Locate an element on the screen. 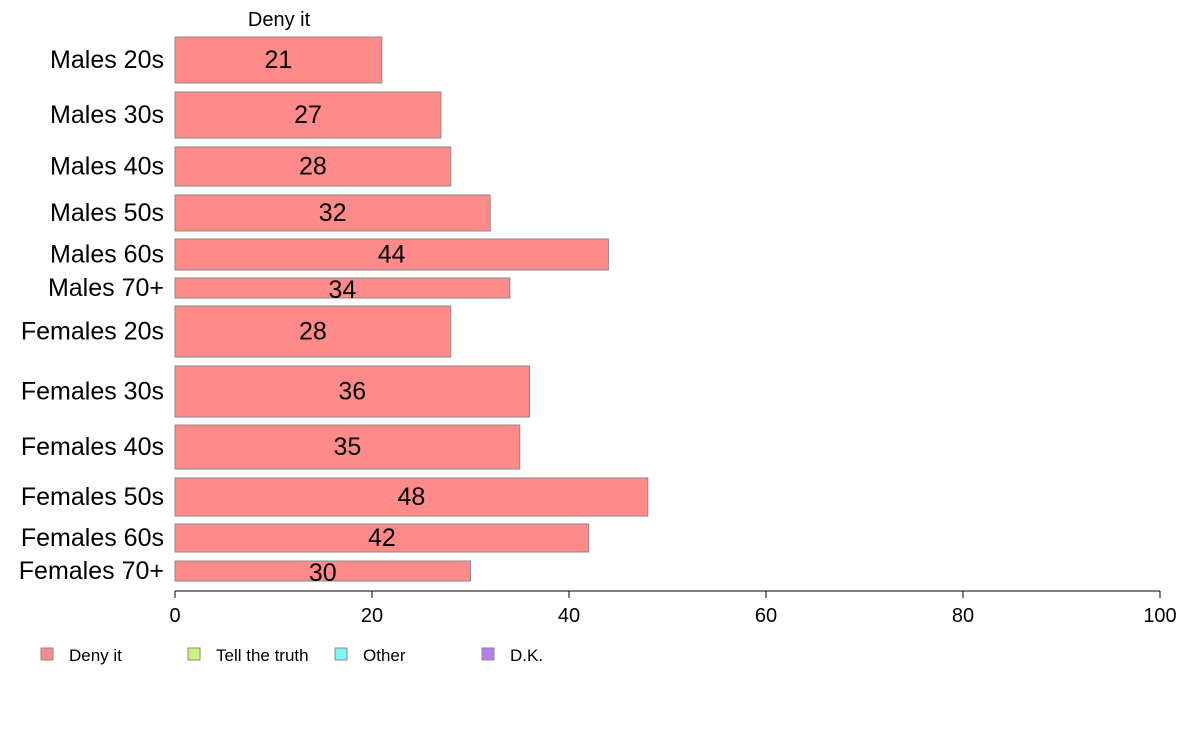 The height and width of the screenshot is (741, 1188). legend: Deny it Tell the truth Other D.K. is located at coordinates (291, 655).